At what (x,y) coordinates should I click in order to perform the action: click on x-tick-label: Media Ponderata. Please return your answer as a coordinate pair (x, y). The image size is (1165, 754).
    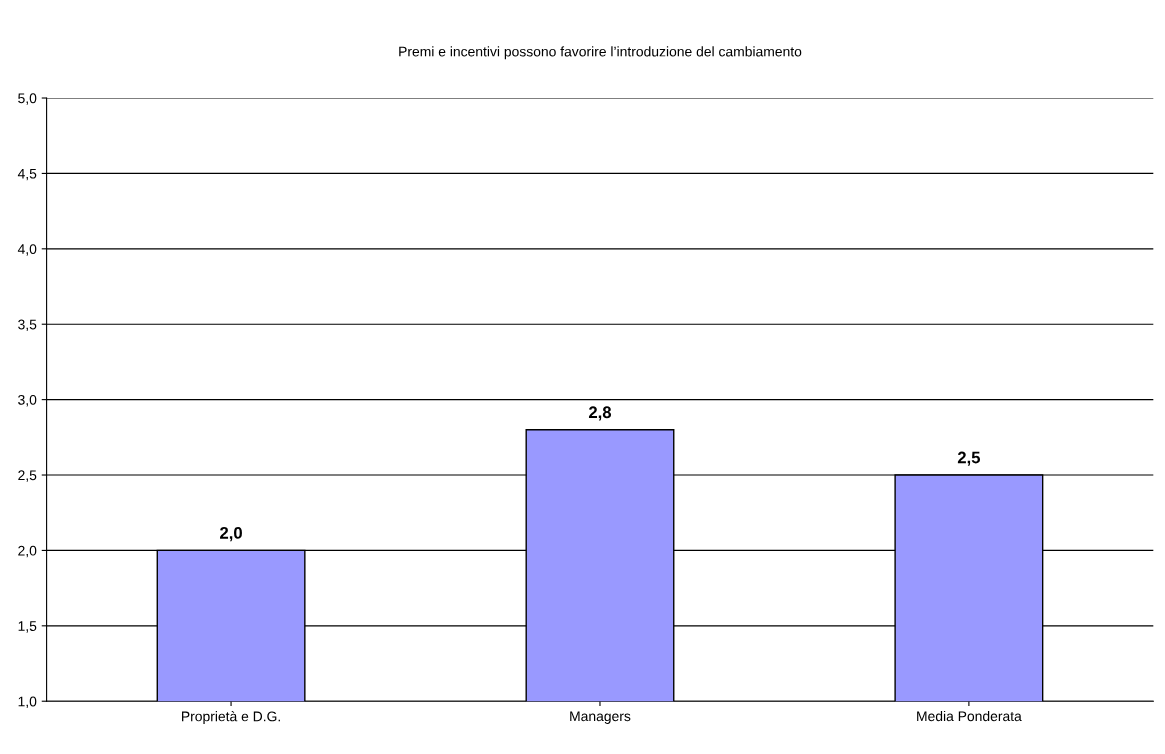
    Looking at the image, I should click on (969, 716).